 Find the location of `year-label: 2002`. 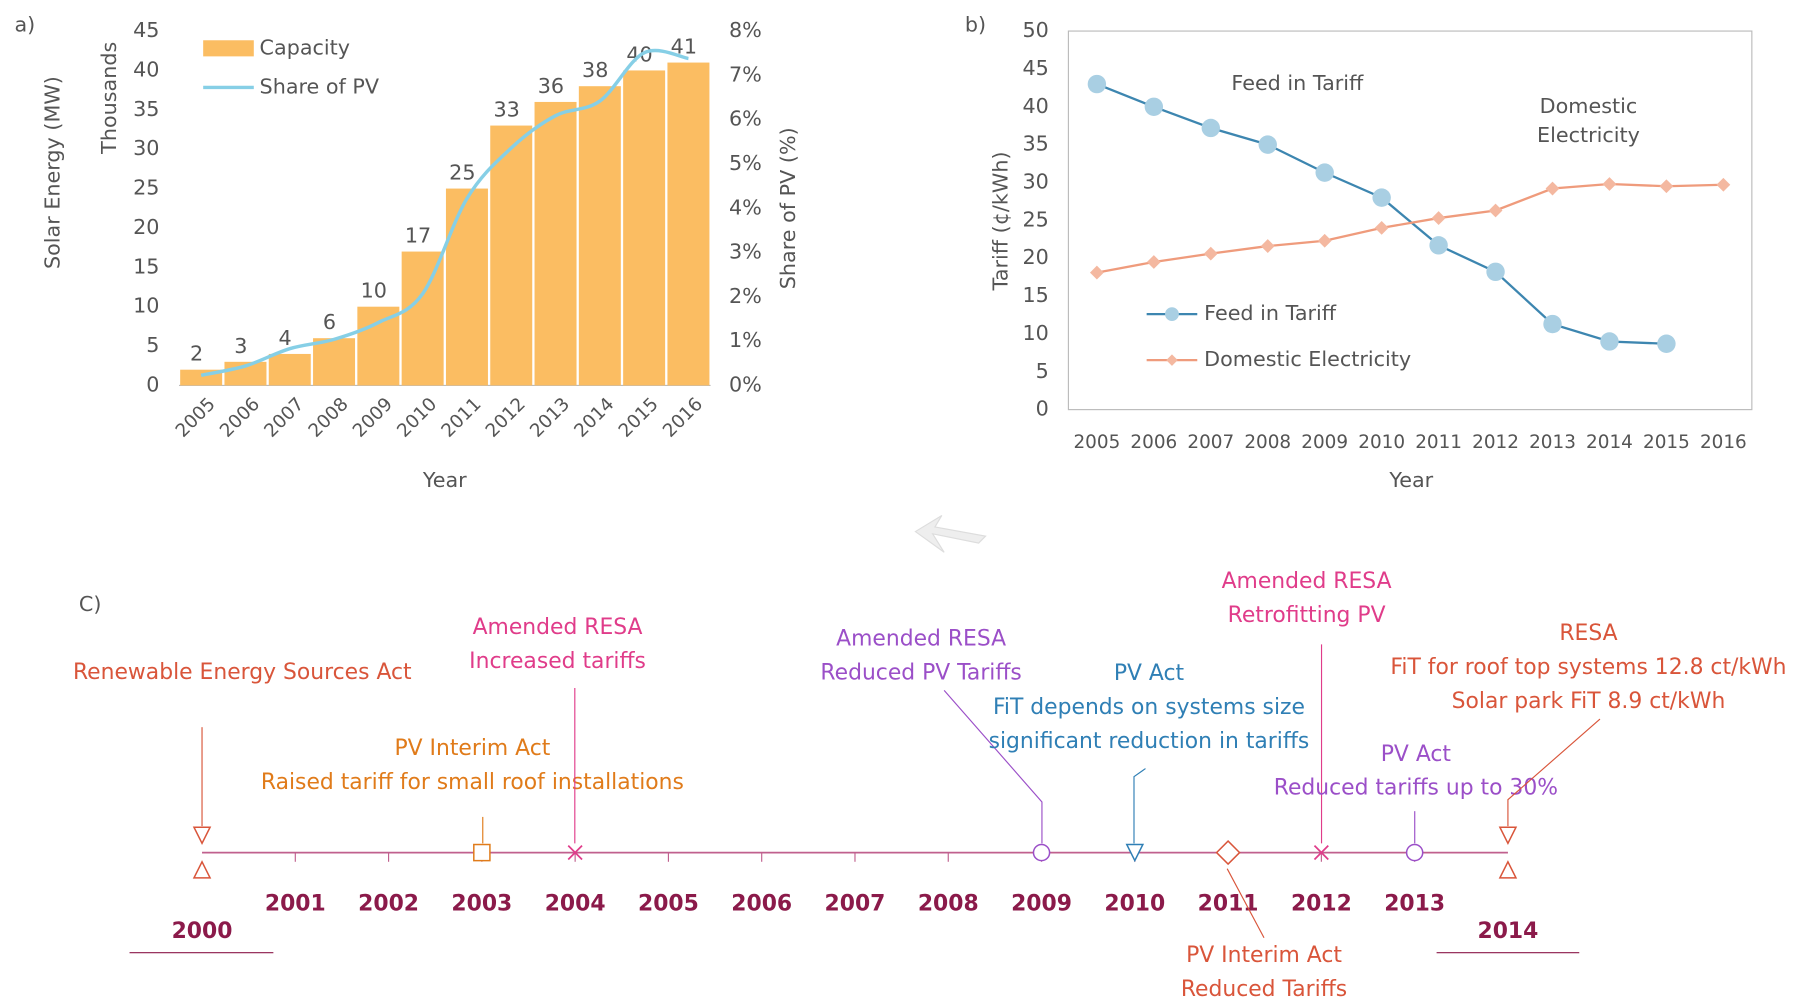

year-label: 2002 is located at coordinates (388, 903).